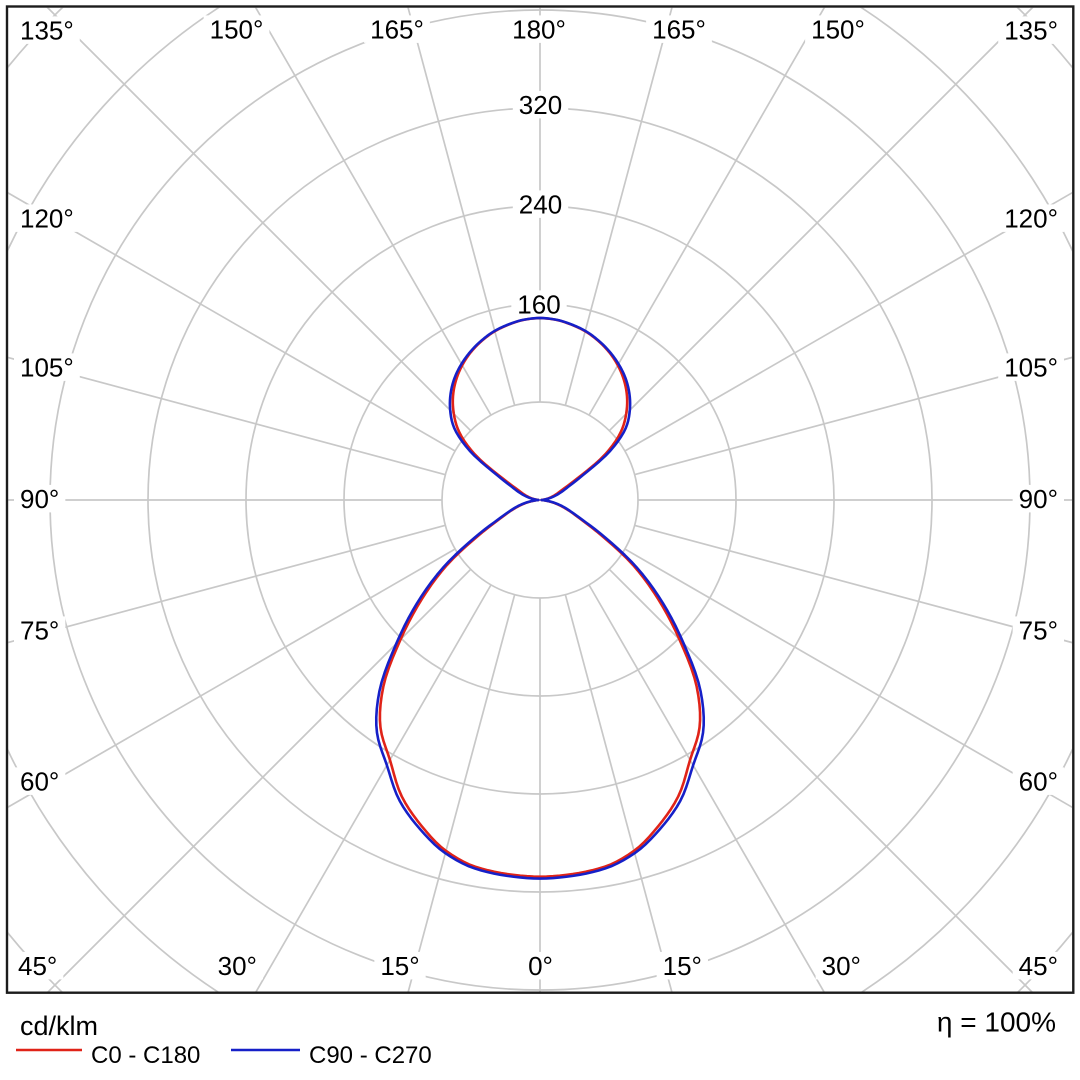 This screenshot has width=1080, height=1080. I want to click on grid-tick-label: 0°, so click(540, 966).